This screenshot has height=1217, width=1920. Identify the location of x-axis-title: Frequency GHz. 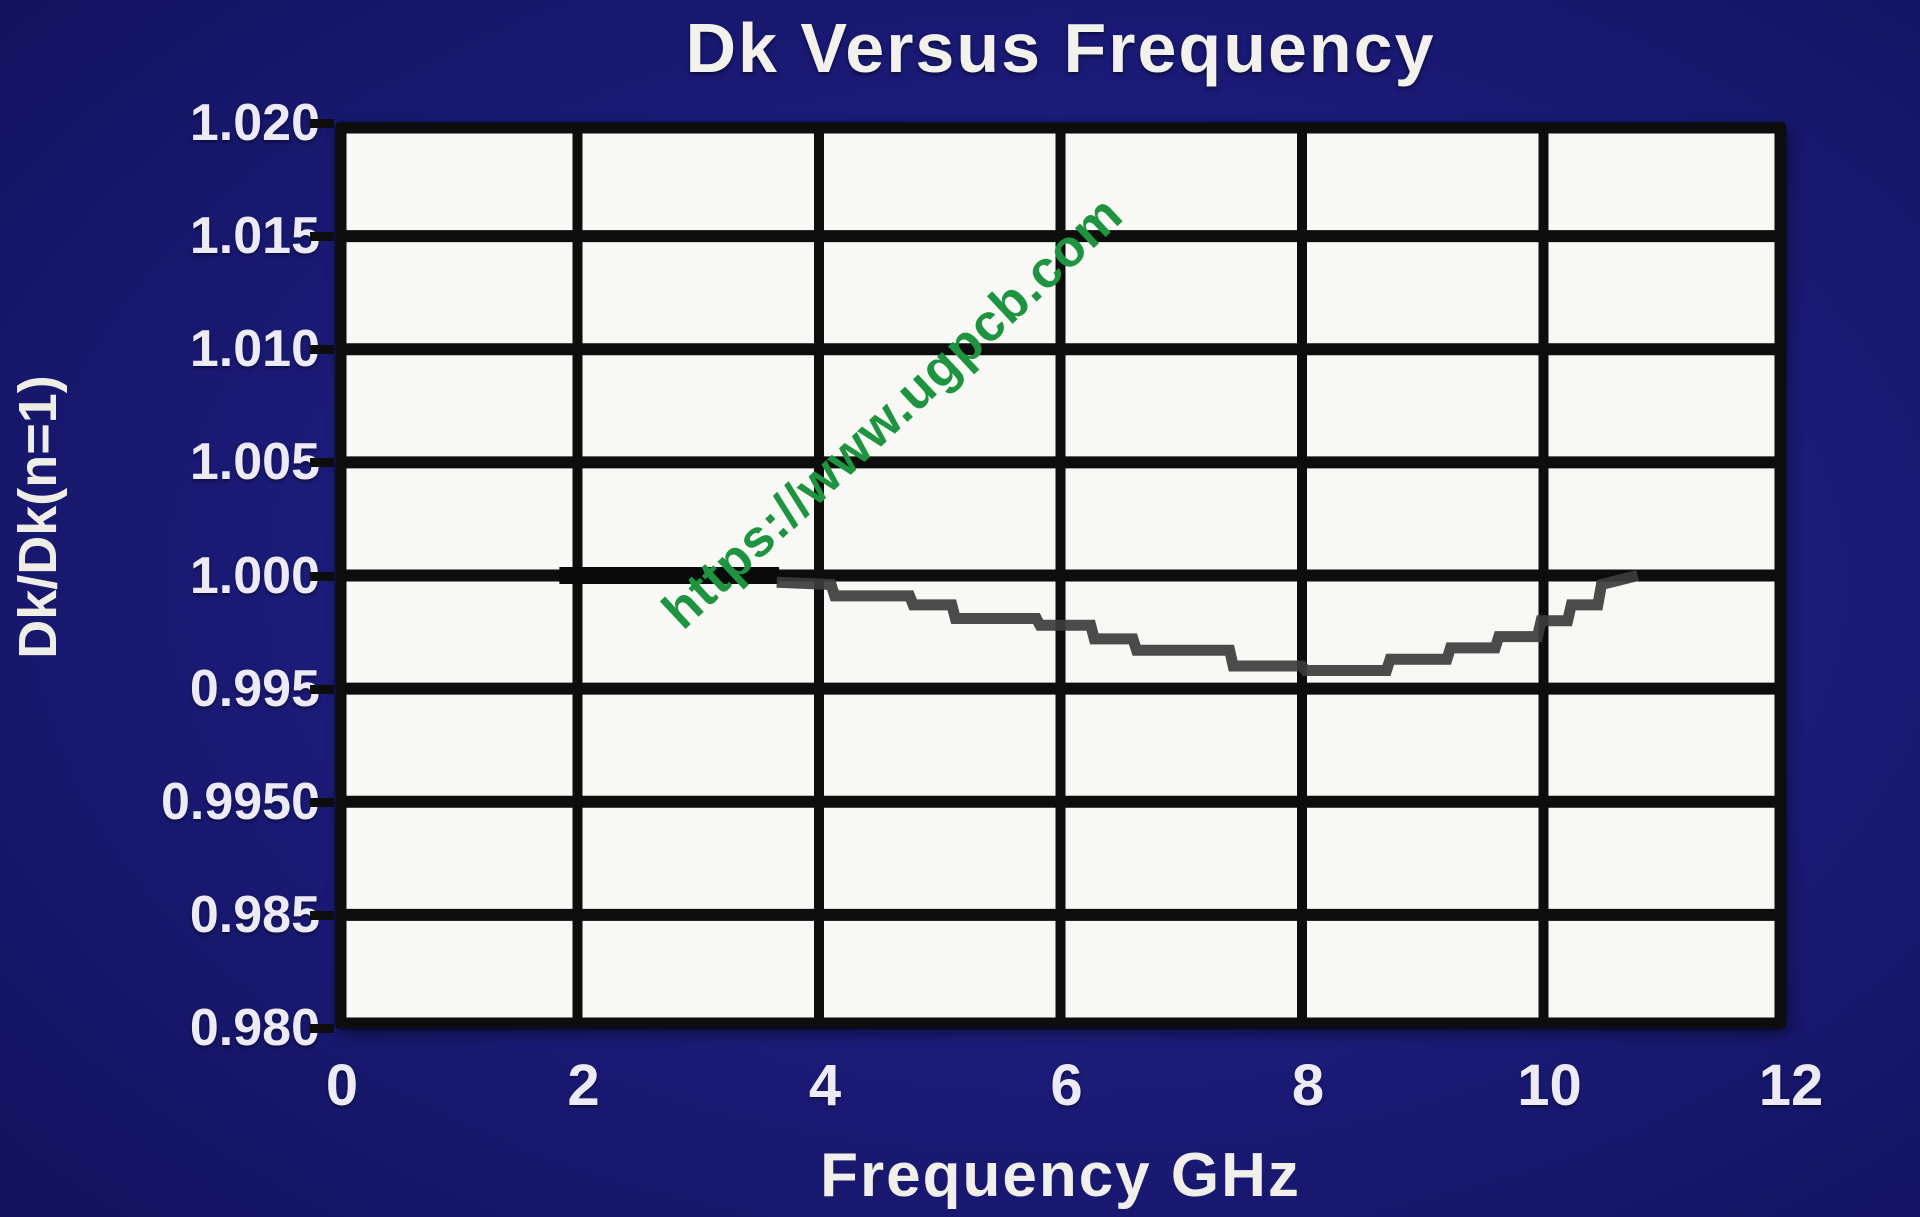
(1060, 1175).